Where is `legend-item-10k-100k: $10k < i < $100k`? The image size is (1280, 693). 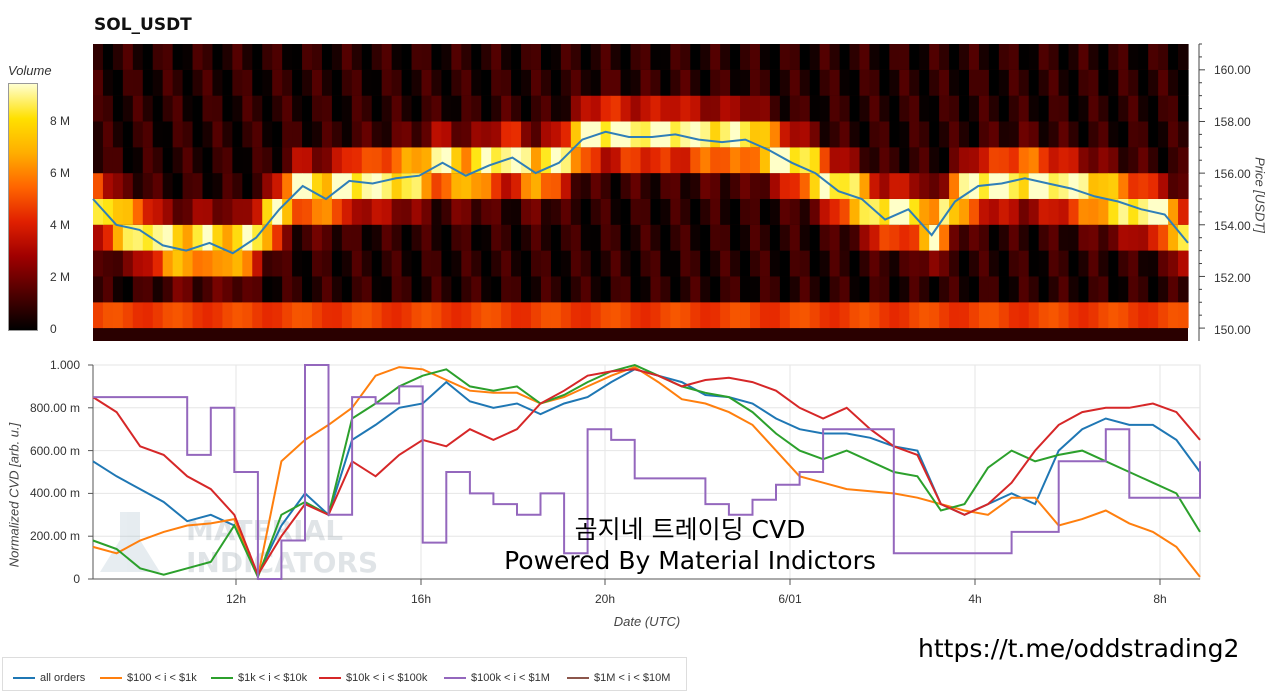 legend-item-10k-100k: $10k < i < $100k is located at coordinates (373, 678).